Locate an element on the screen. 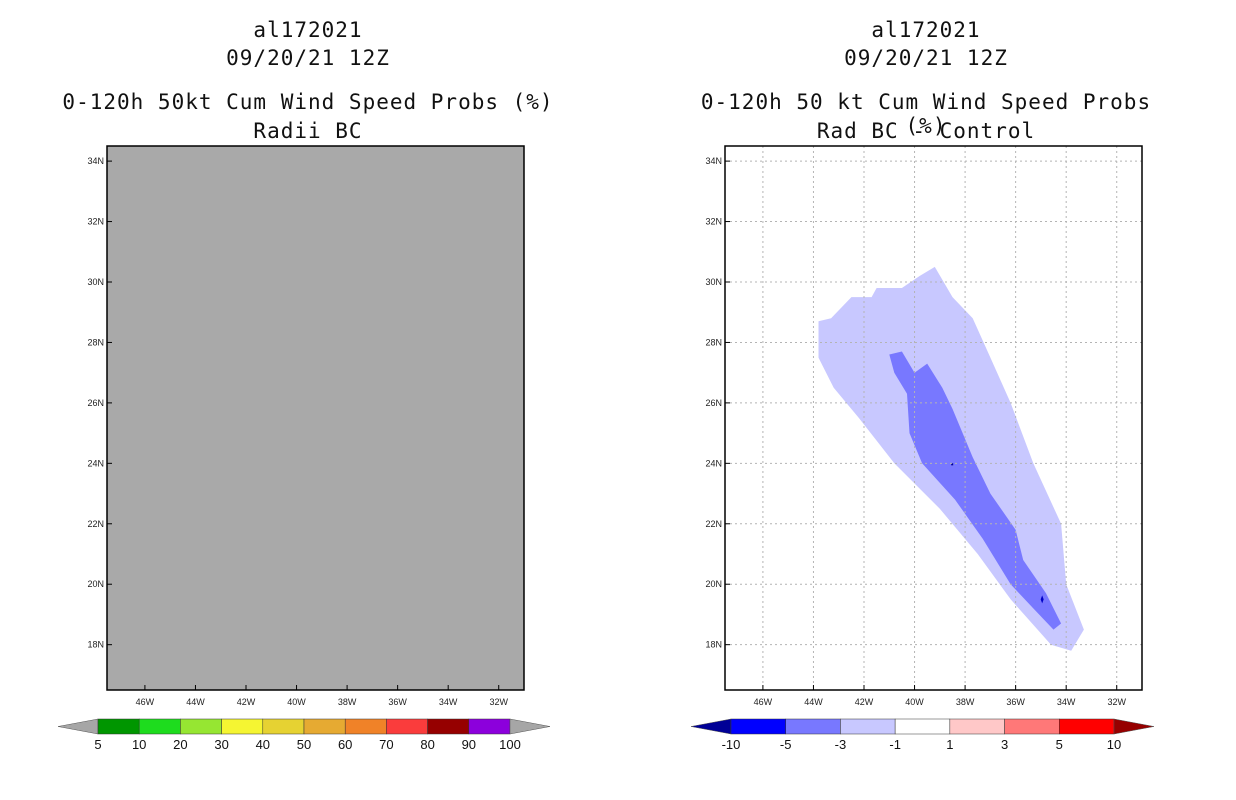 This screenshot has height=800, width=1236. left-xtick-label-1: 44W is located at coordinates (195, 702).